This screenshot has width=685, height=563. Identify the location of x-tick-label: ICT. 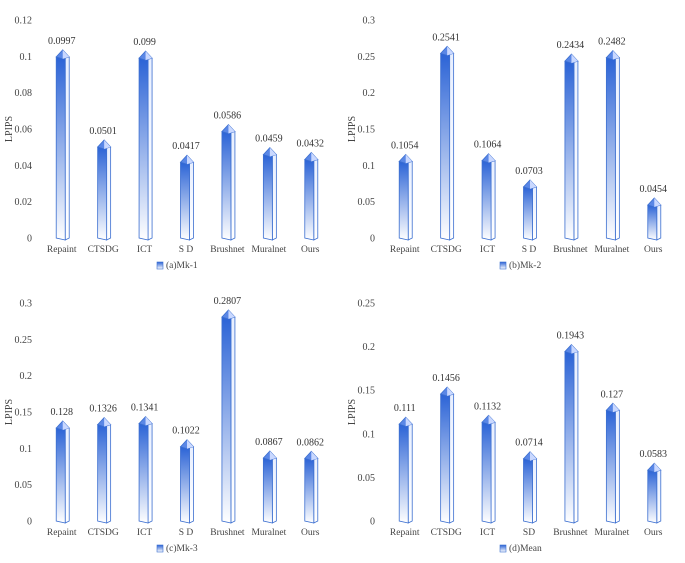
(488, 533).